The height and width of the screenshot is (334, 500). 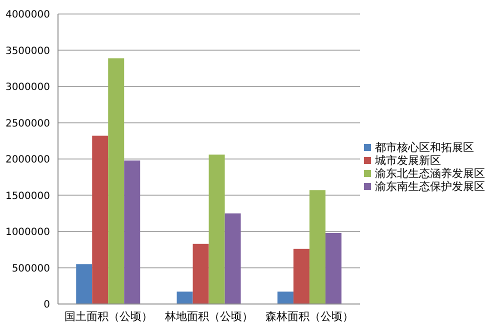 I want to click on y-tick-label: 4000000, so click(x=27, y=15).